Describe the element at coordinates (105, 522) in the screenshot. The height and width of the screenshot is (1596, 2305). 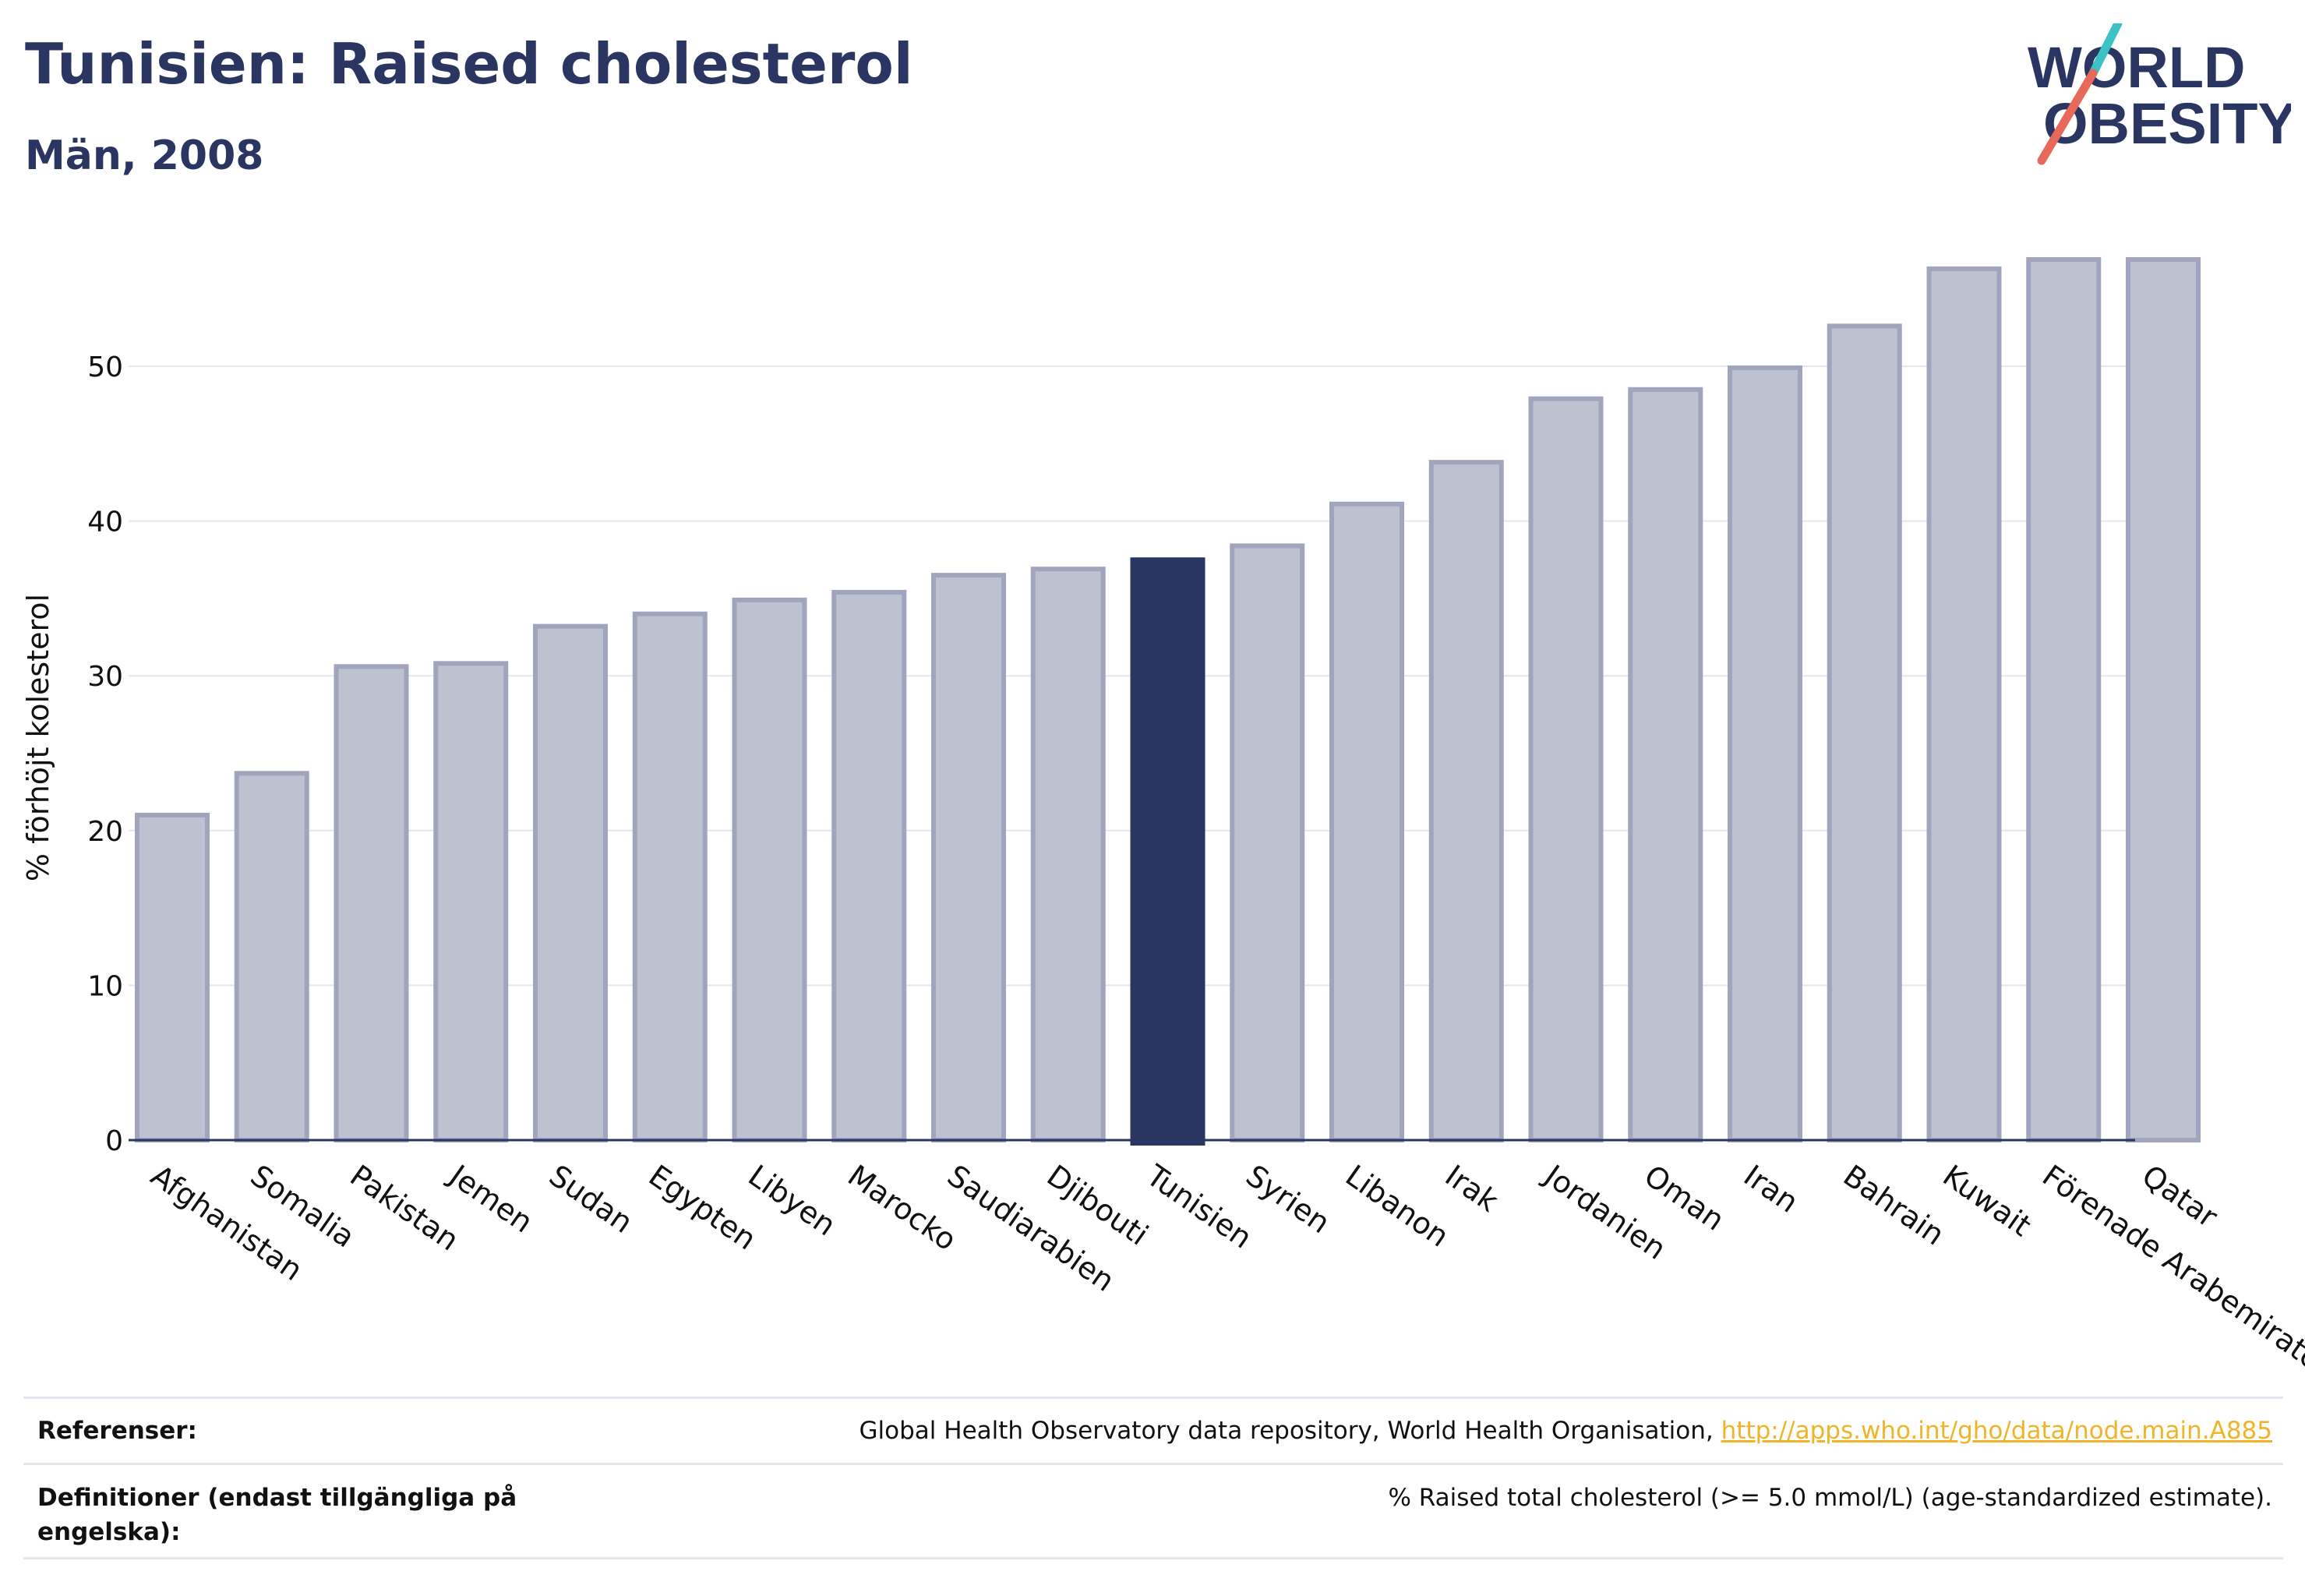
I see `y-tick-label: 40` at that location.